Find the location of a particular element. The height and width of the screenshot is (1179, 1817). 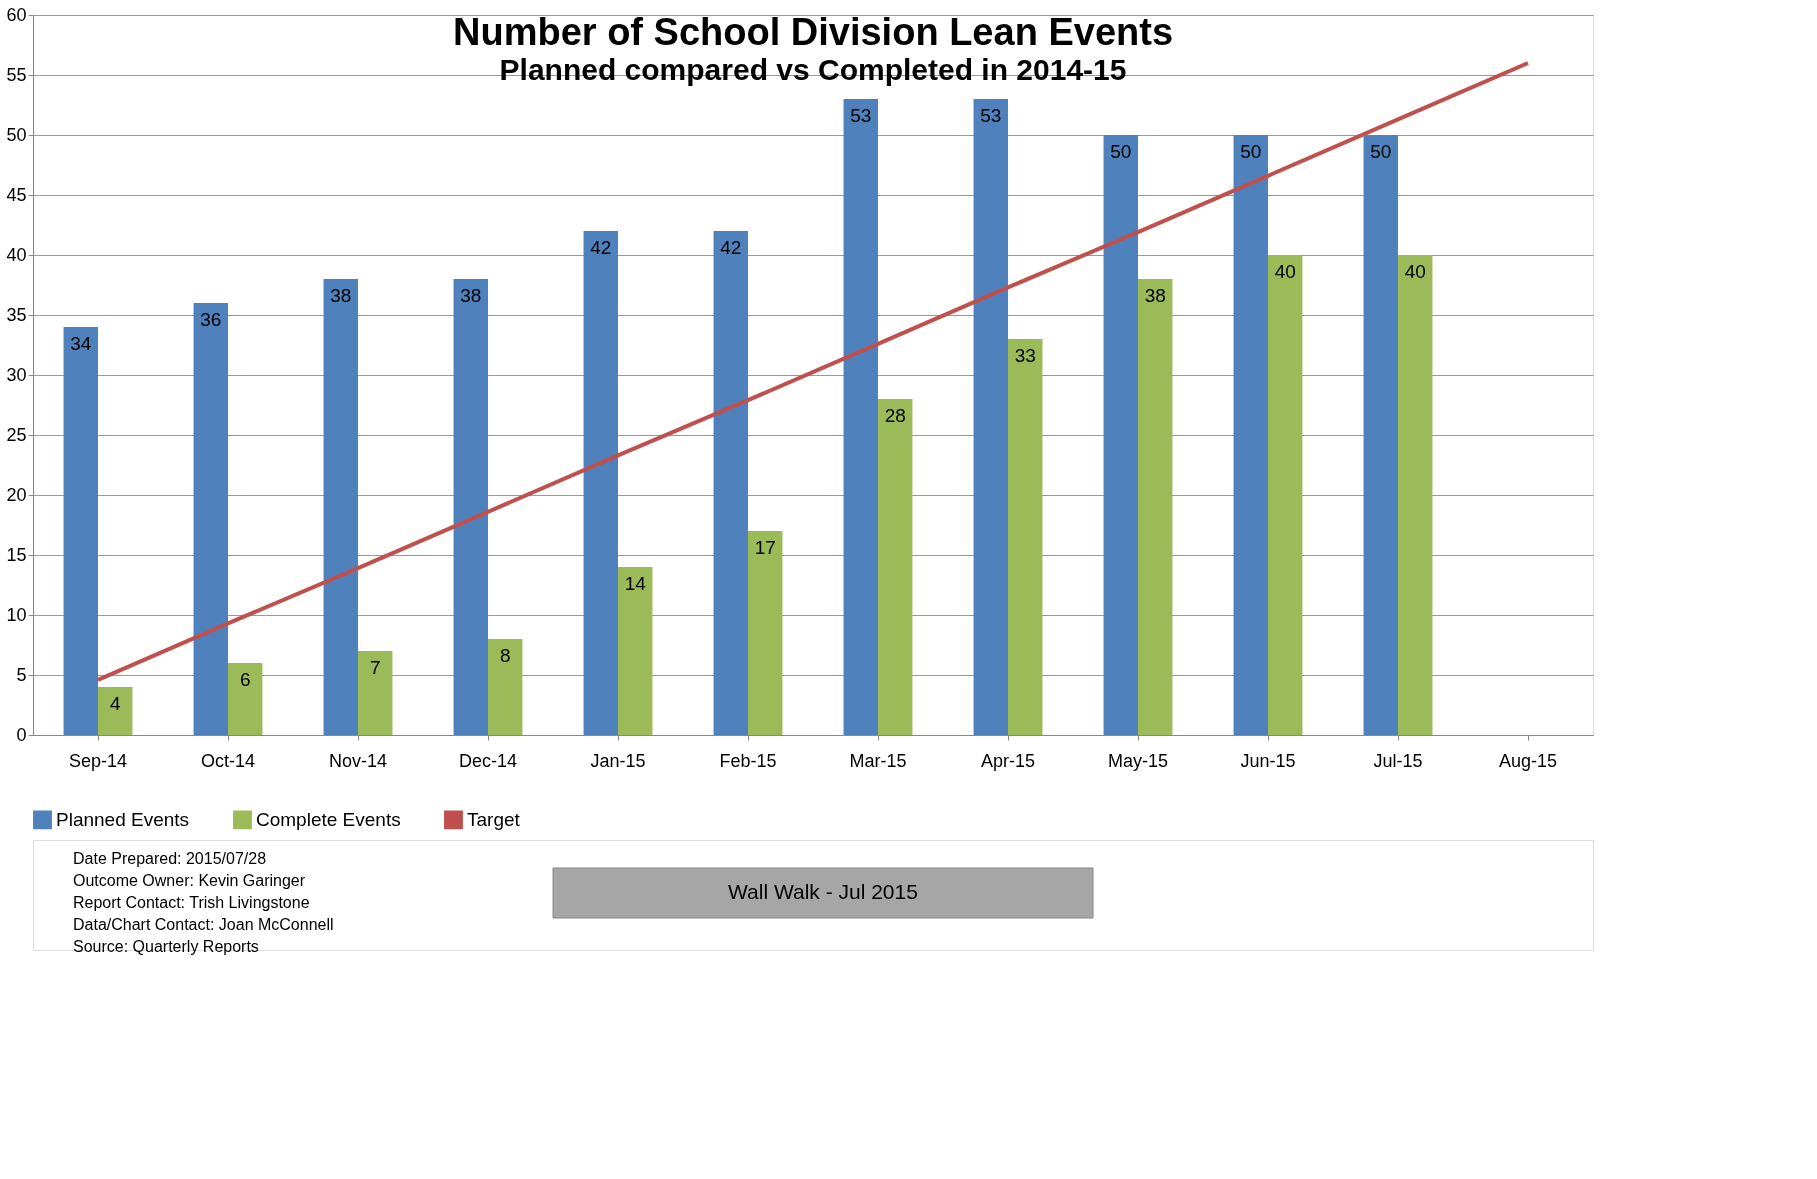

y-tick-label: 40 is located at coordinates (16, 254).